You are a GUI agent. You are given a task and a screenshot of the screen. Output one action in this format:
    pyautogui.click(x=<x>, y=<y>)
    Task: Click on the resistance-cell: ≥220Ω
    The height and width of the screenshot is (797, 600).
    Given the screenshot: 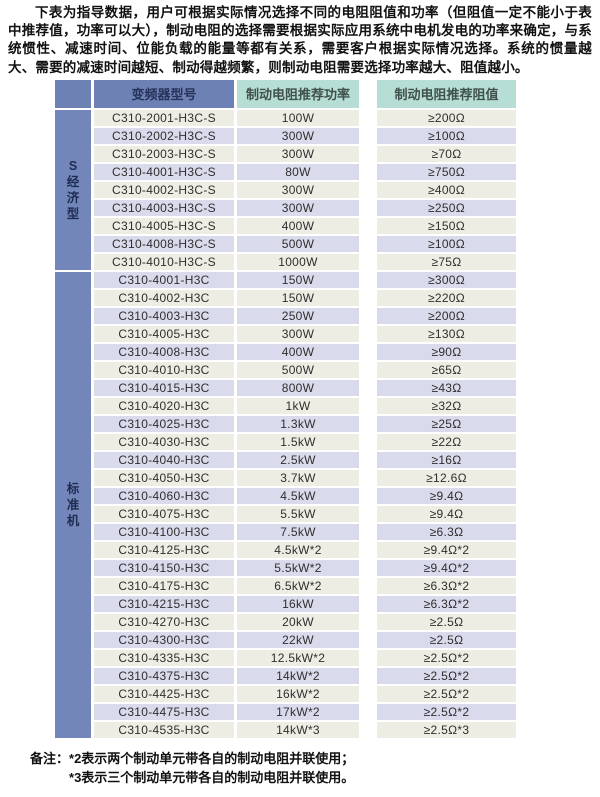 What is the action you would take?
    pyautogui.click(x=446, y=297)
    